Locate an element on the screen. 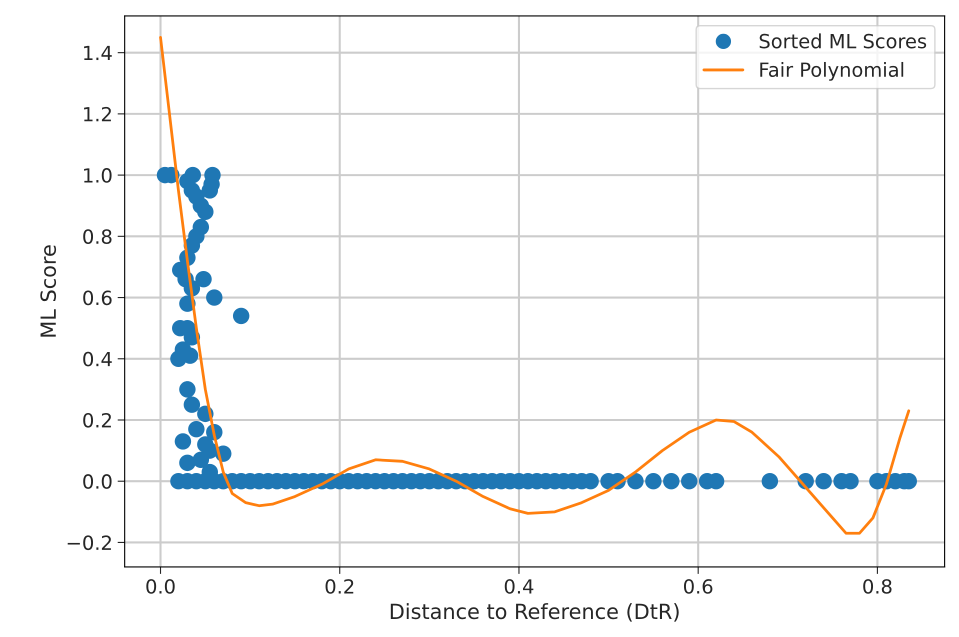 The width and height of the screenshot is (959, 637). x-tick-label: 0.4 is located at coordinates (519, 586).